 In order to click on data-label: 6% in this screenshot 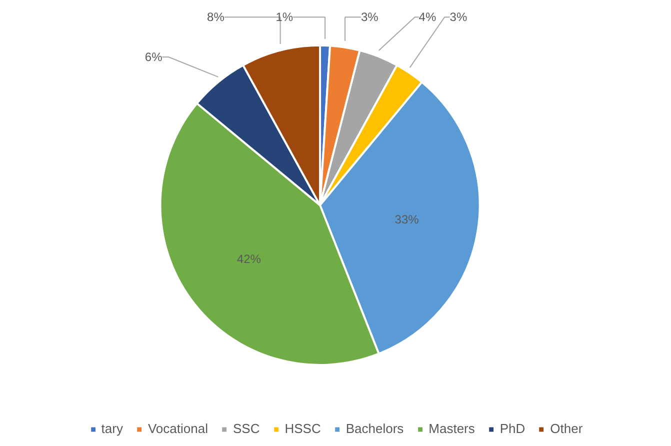, I will do `click(153, 57)`.